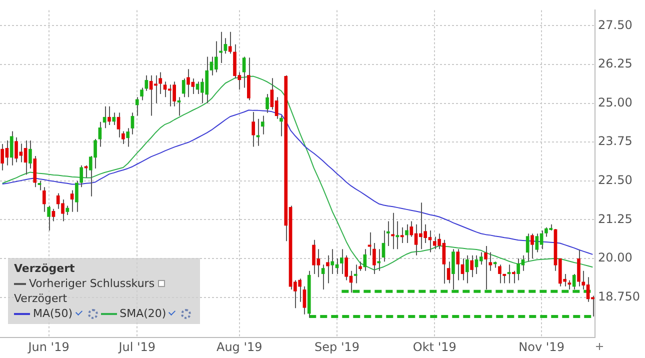 The image size is (645, 358). Describe the element at coordinates (615, 257) in the screenshot. I see `y-tick-label: 20.00` at that location.